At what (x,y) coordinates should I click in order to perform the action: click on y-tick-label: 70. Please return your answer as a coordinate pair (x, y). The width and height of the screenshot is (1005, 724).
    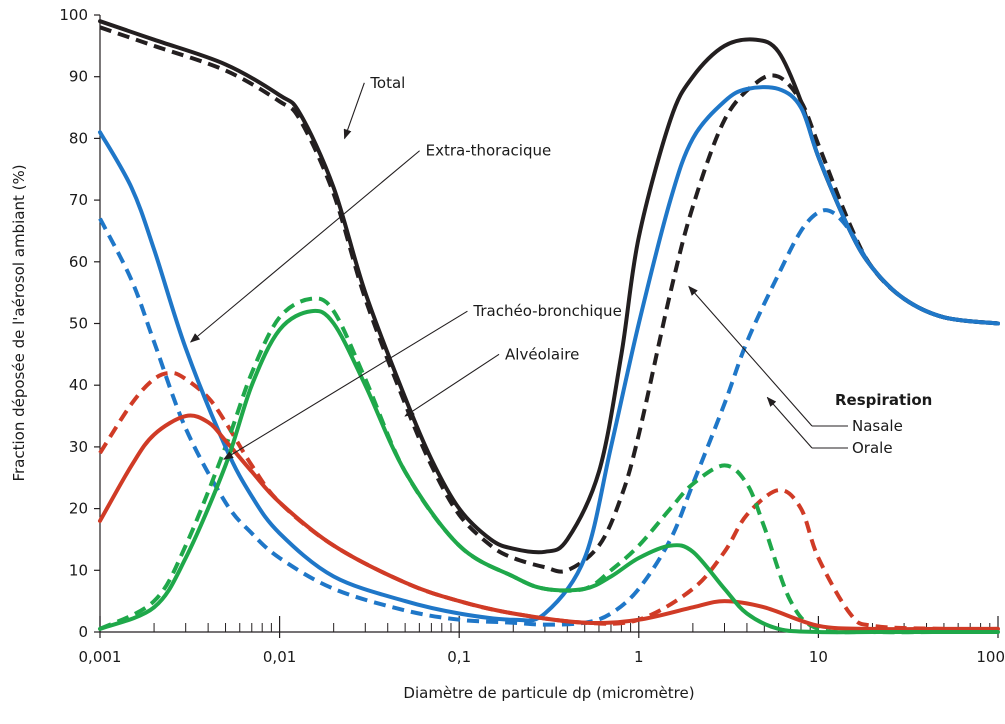
    Looking at the image, I should click on (78, 200).